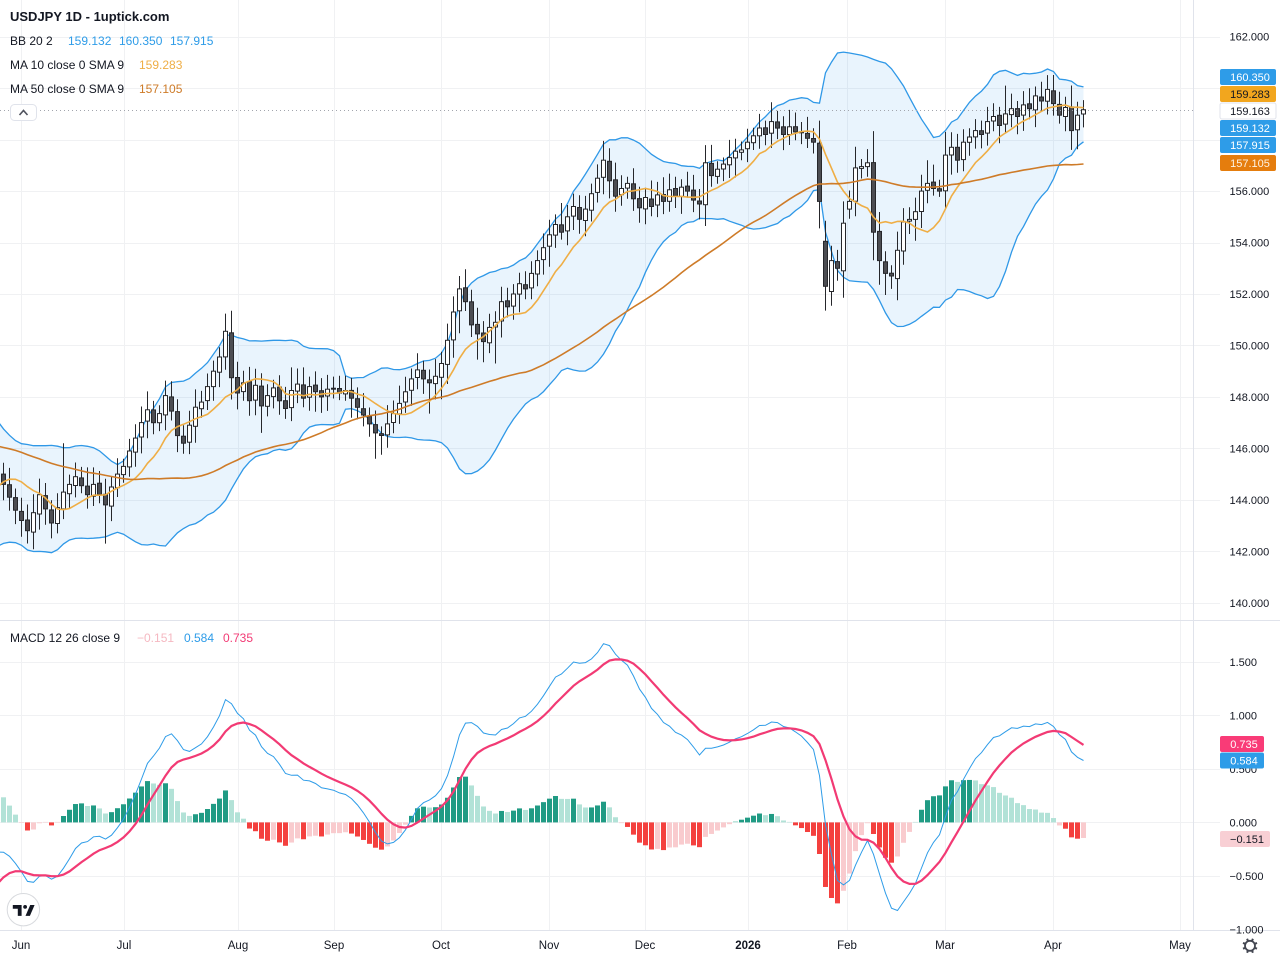 The height and width of the screenshot is (960, 1280). I want to click on svg-text: MA 50 close 0 SMA 9, so click(67, 89).